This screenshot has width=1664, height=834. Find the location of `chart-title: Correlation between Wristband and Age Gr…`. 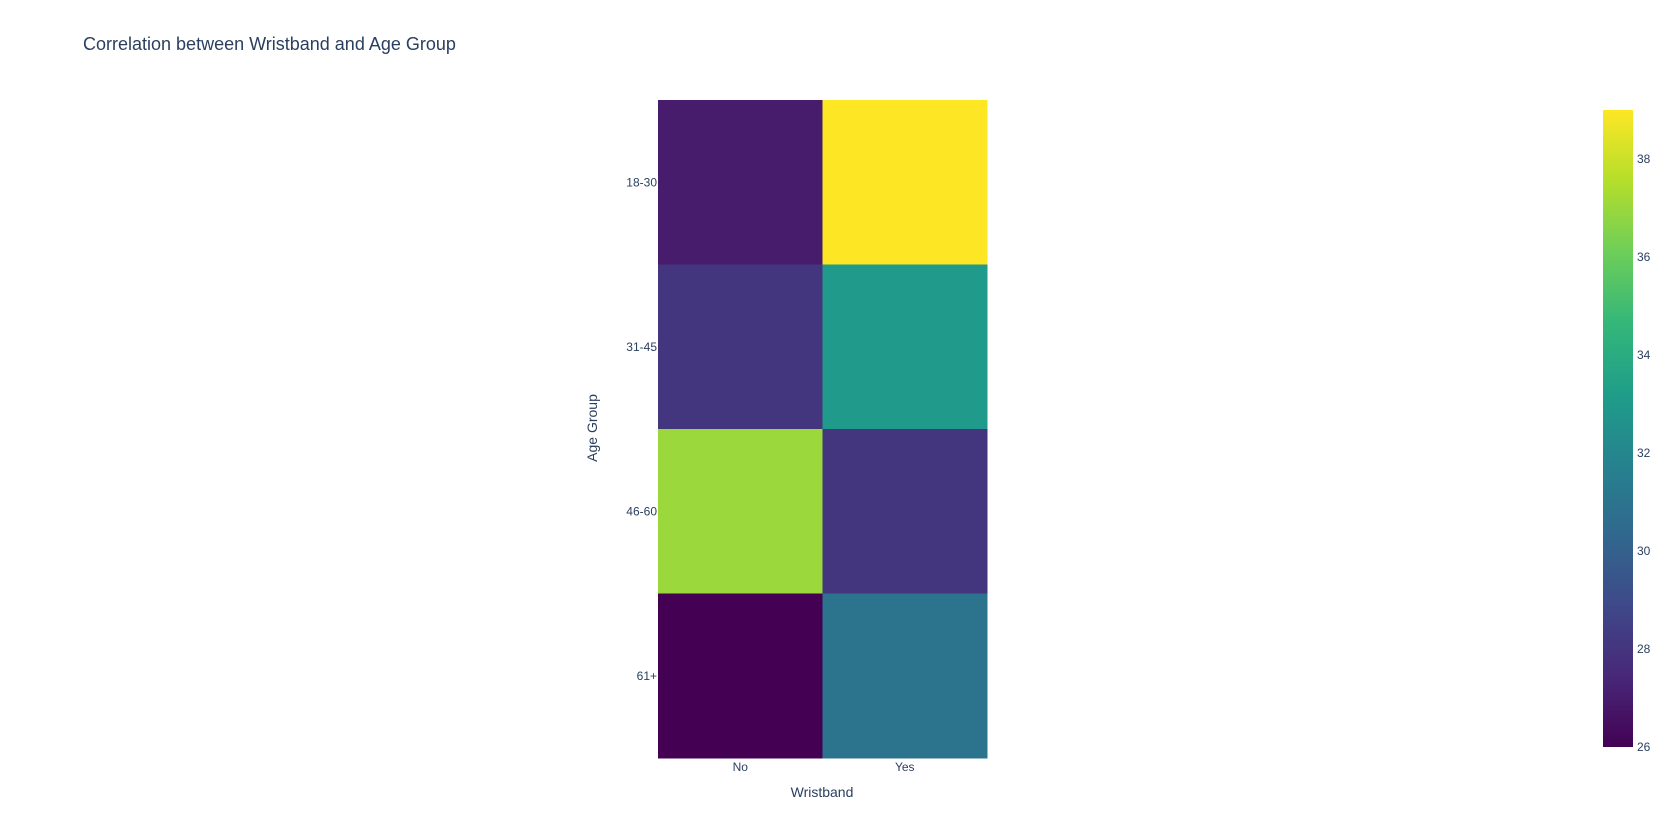

chart-title: Correlation between Wristband and Age Gr… is located at coordinates (269, 44).